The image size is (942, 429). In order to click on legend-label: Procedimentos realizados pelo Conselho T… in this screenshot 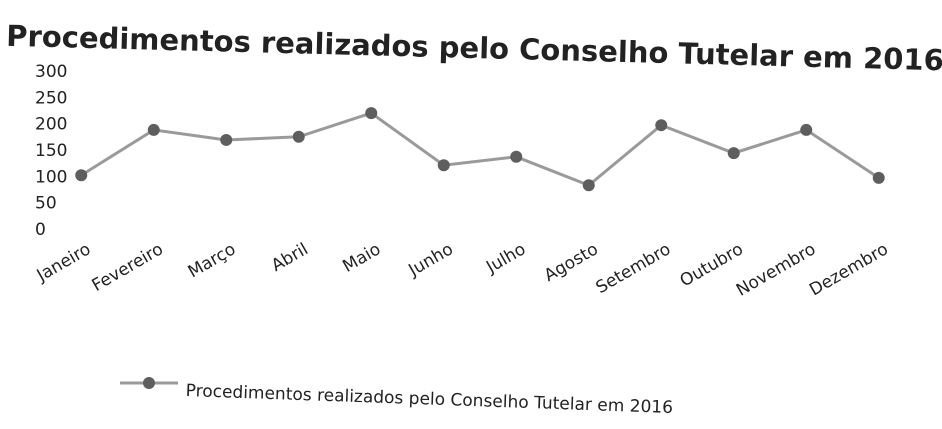, I will do `click(429, 399)`.